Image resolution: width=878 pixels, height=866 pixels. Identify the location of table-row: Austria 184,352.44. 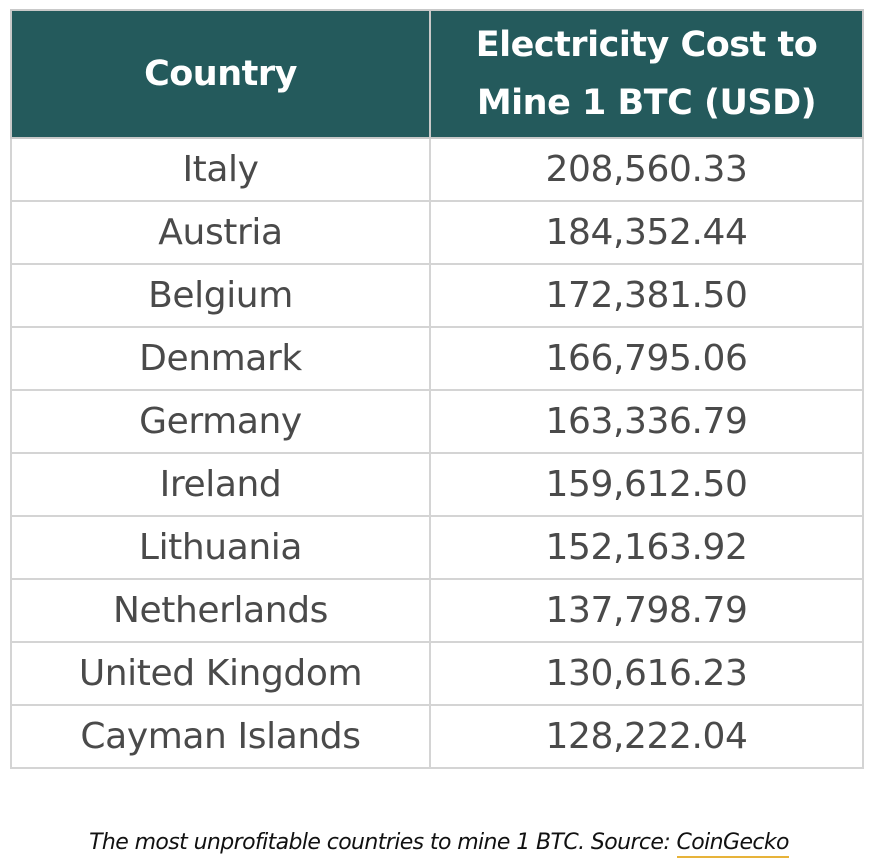
(437, 232).